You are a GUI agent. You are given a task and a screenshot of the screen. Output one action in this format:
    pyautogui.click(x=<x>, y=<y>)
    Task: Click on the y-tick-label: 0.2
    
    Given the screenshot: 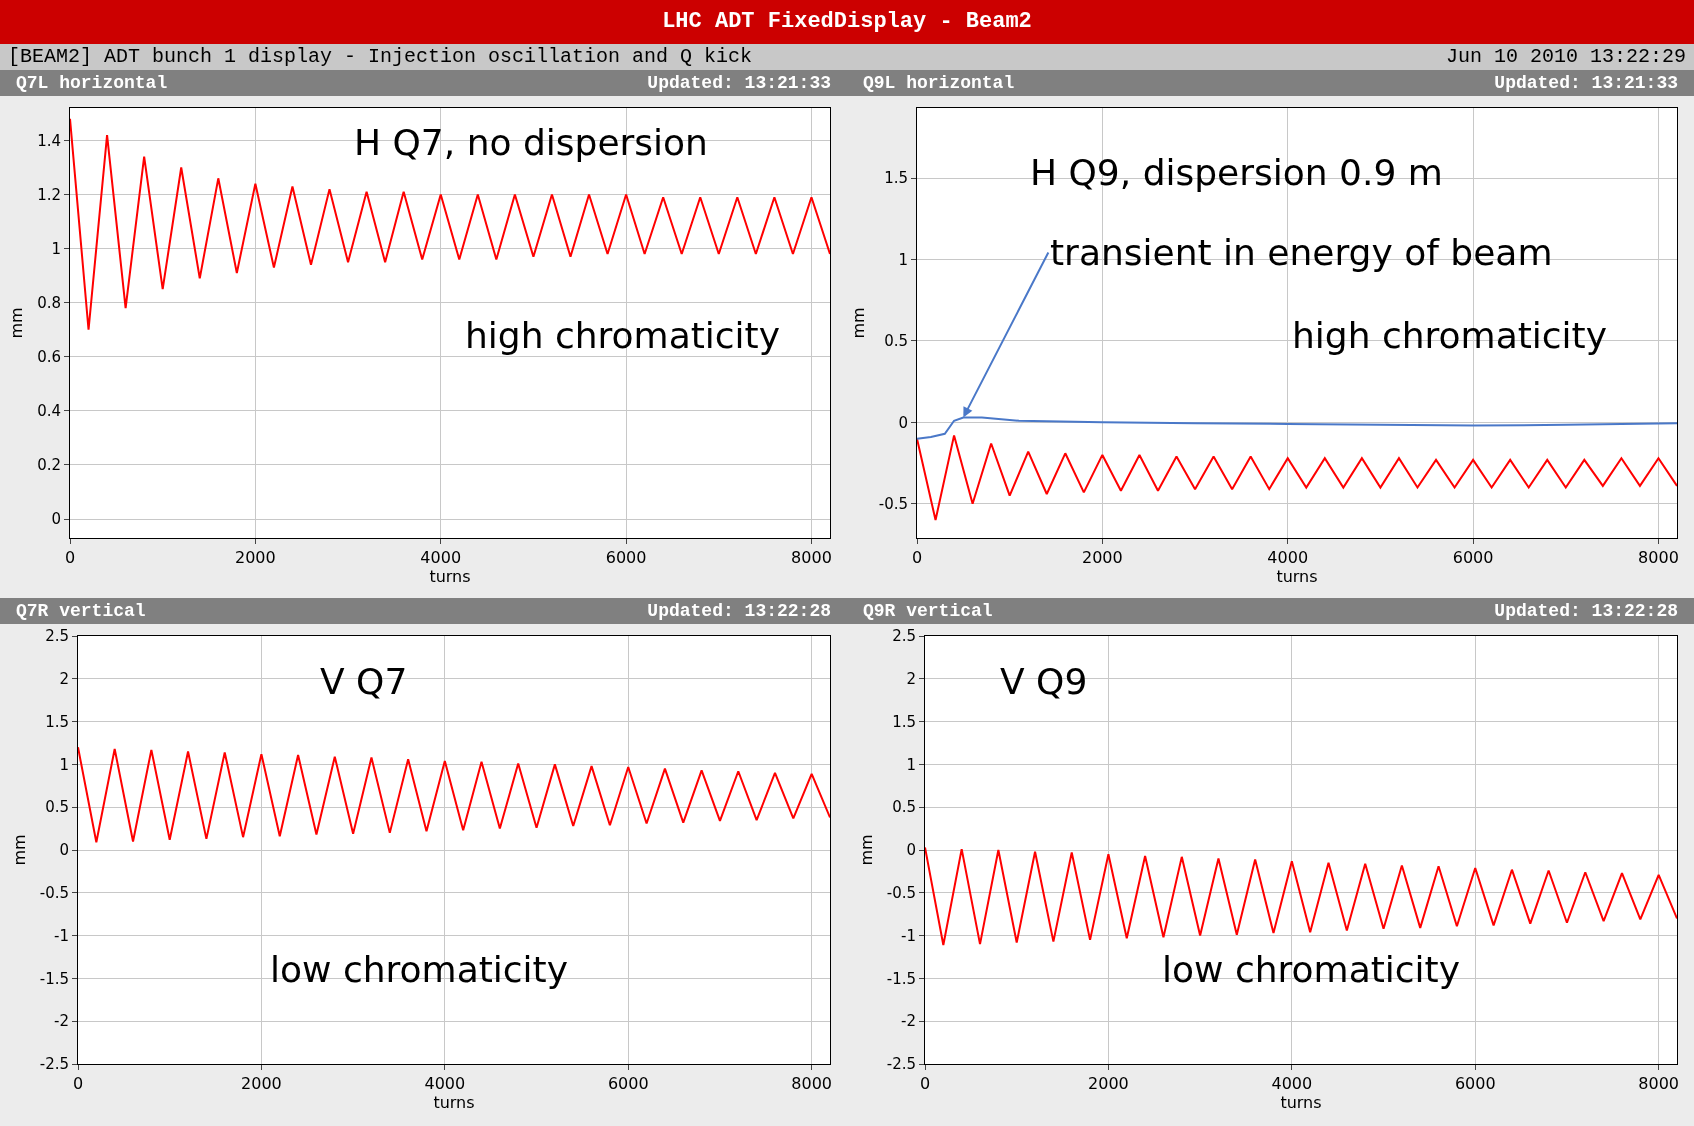 What is the action you would take?
    pyautogui.click(x=49, y=465)
    